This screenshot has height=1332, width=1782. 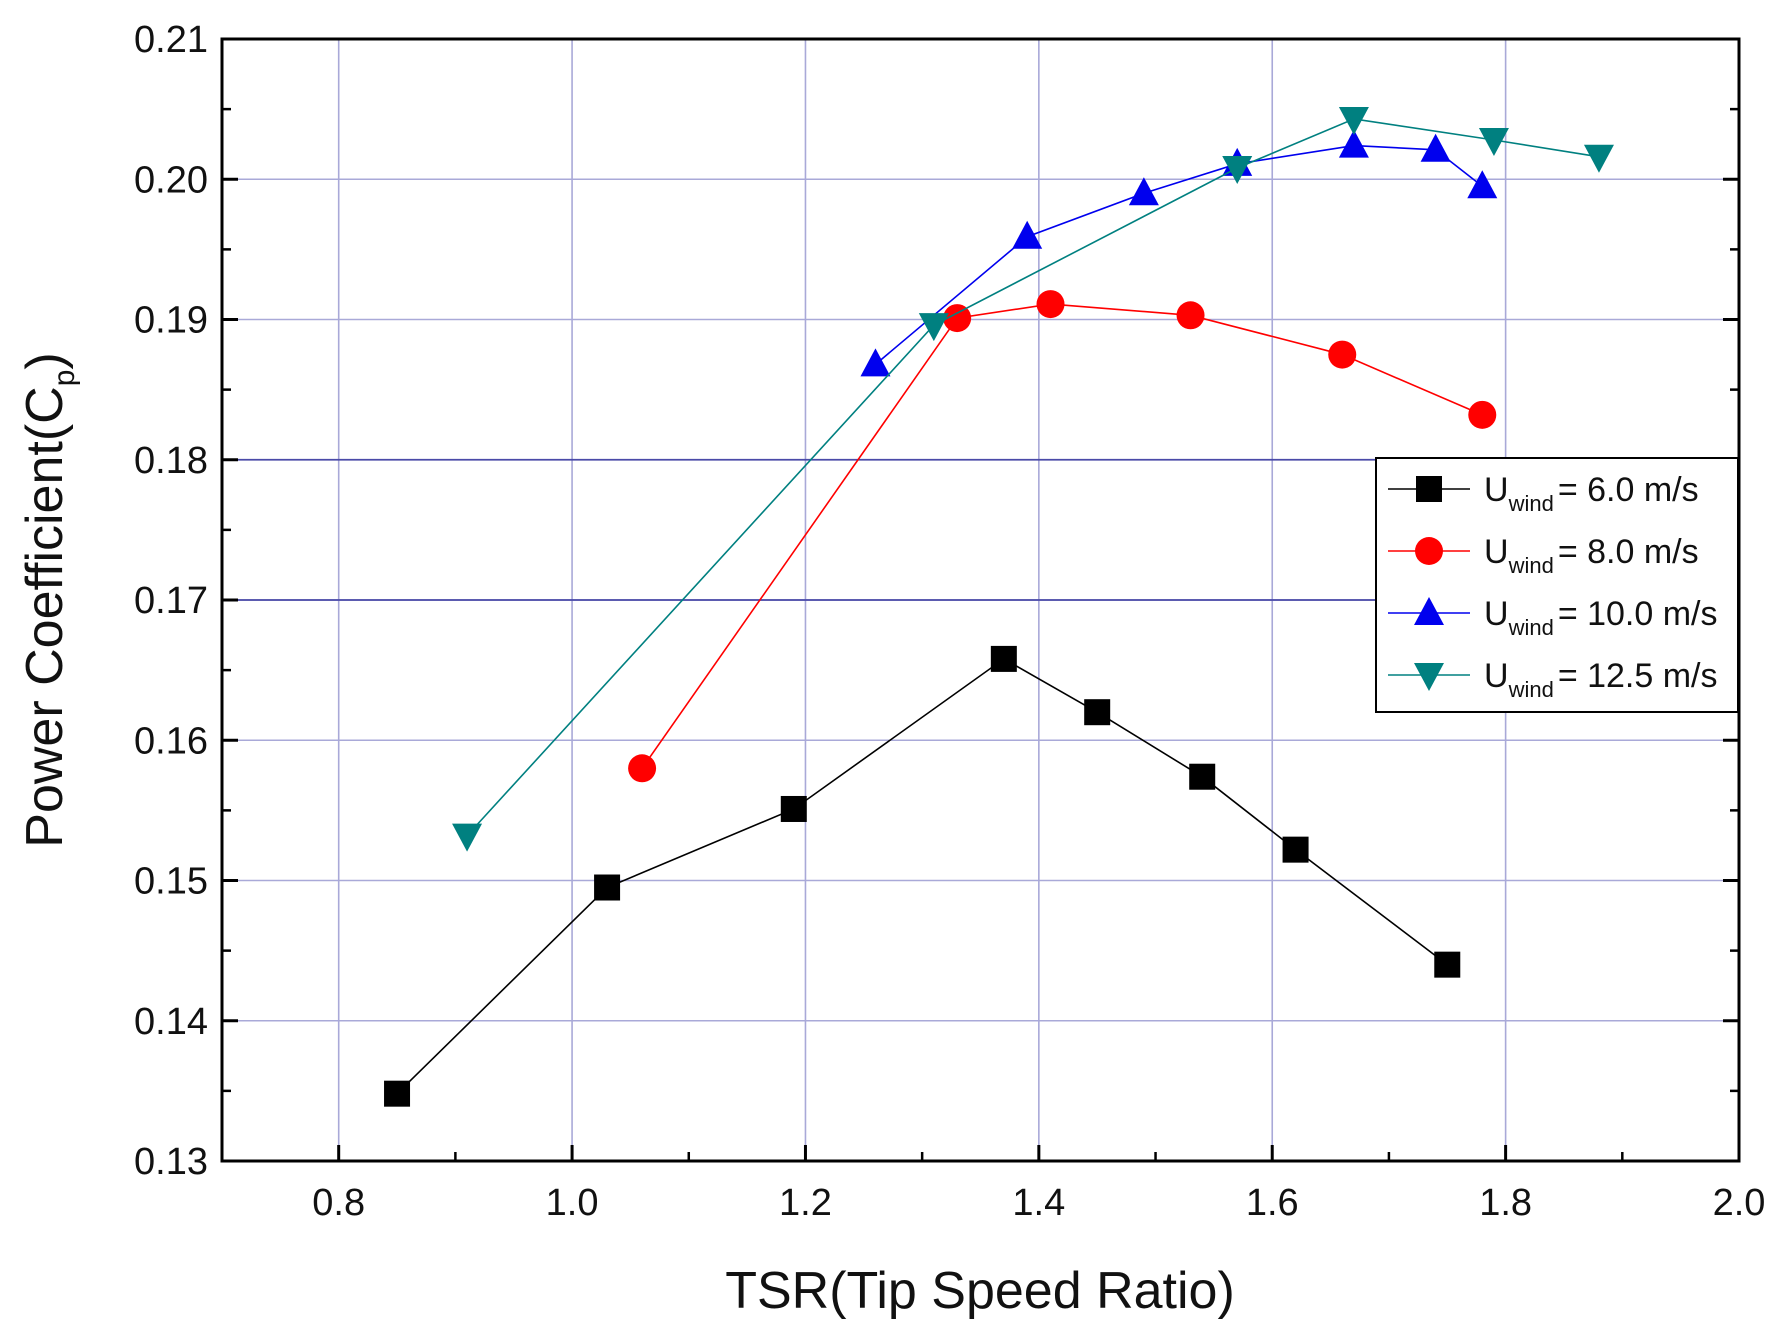 What do you see at coordinates (980, 1291) in the screenshot?
I see `x-axis-title: TSR(Tip Speed Ratio)` at bounding box center [980, 1291].